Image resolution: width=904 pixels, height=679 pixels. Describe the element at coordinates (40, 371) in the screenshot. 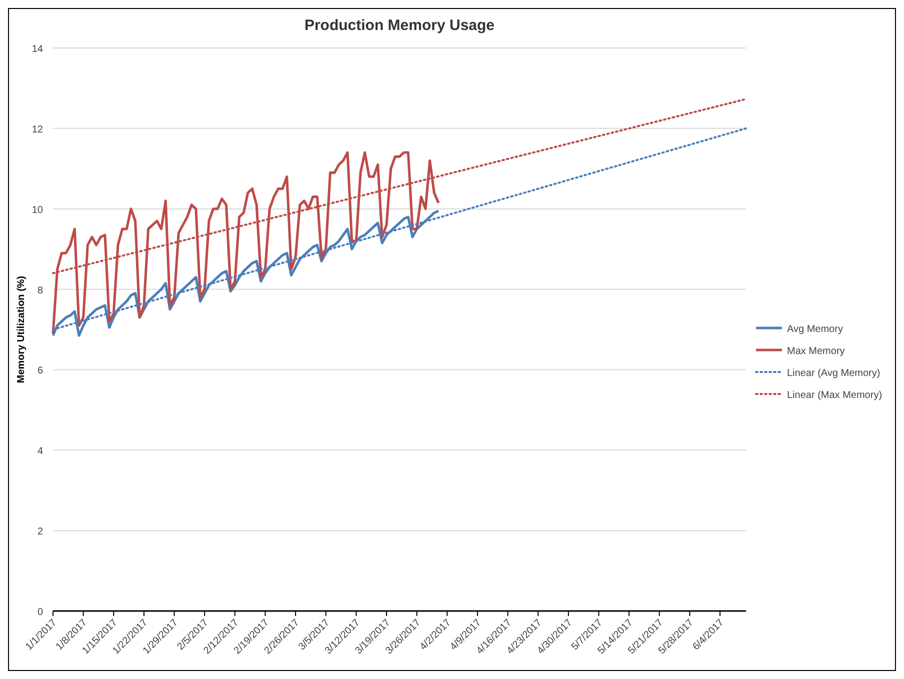

I see `y-tick-label: 6` at that location.